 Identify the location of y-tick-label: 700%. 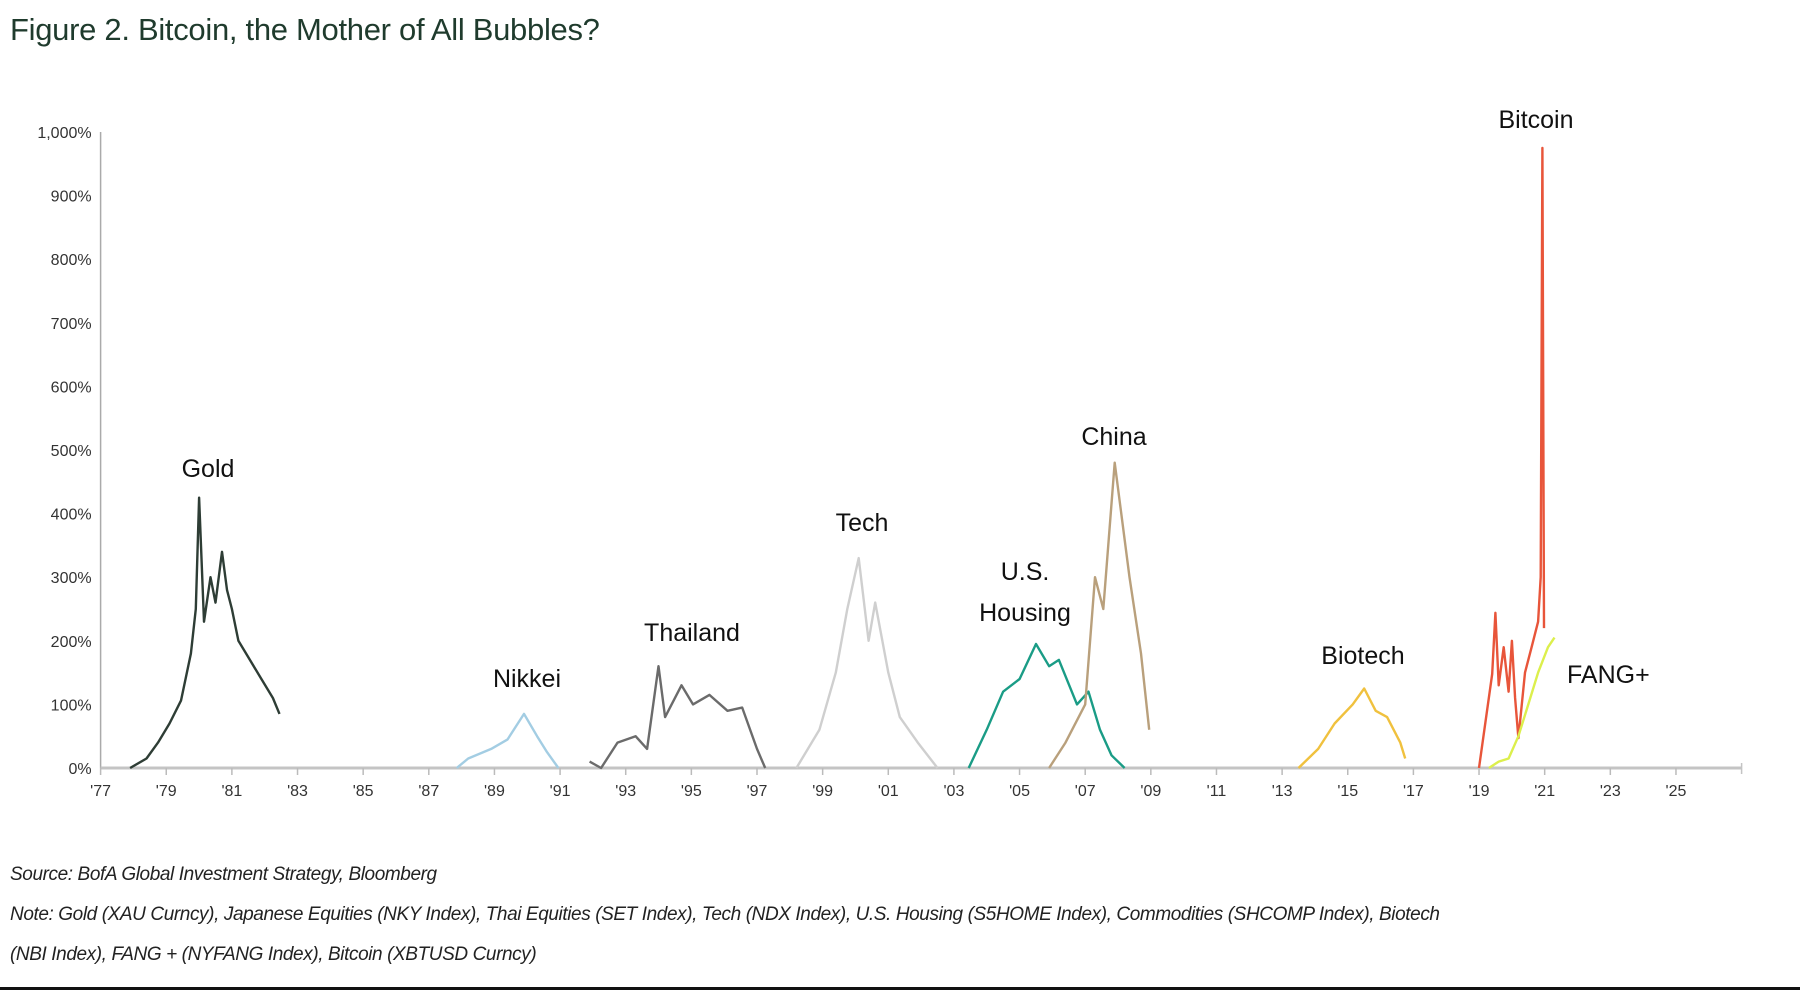
(71, 324).